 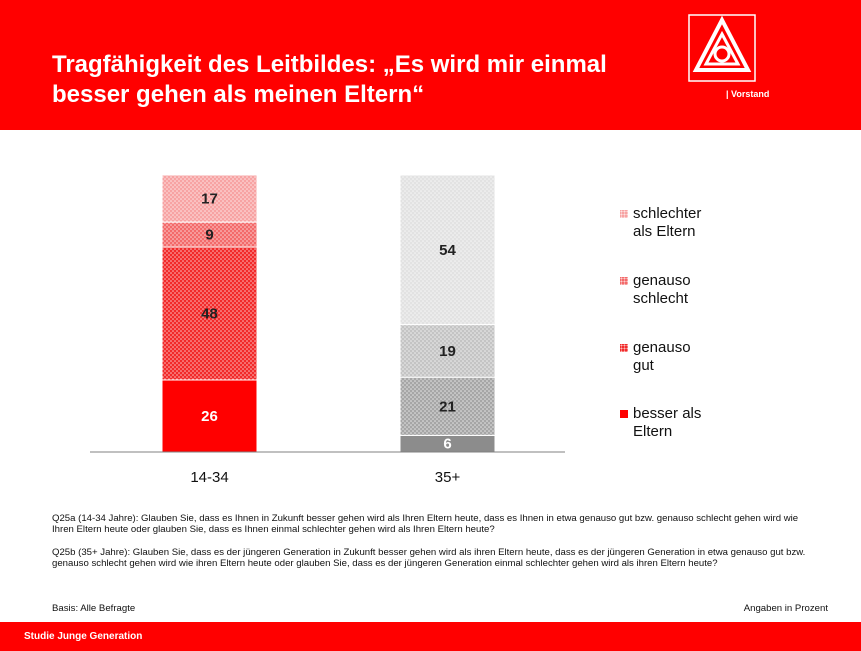 What do you see at coordinates (748, 94) in the screenshot?
I see `logo-caption: | Vorstand` at bounding box center [748, 94].